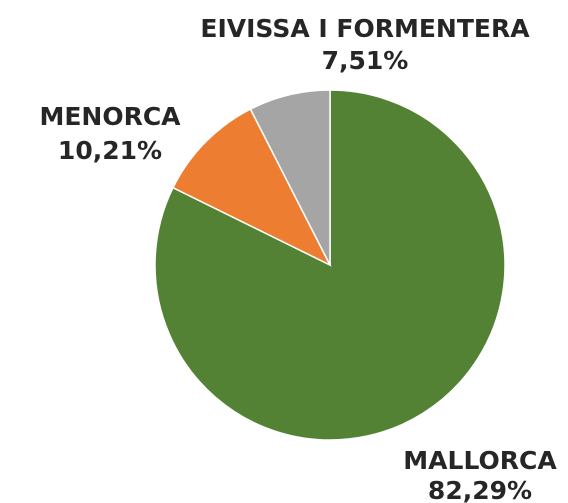  I want to click on slice-category-label: MENORCA, so click(110, 116).